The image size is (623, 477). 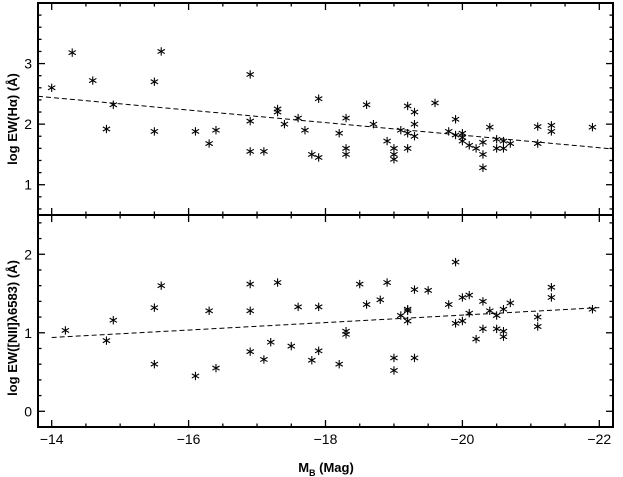 What do you see at coordinates (28, 411) in the screenshot?
I see `bottom-y-tick-label: 0` at bounding box center [28, 411].